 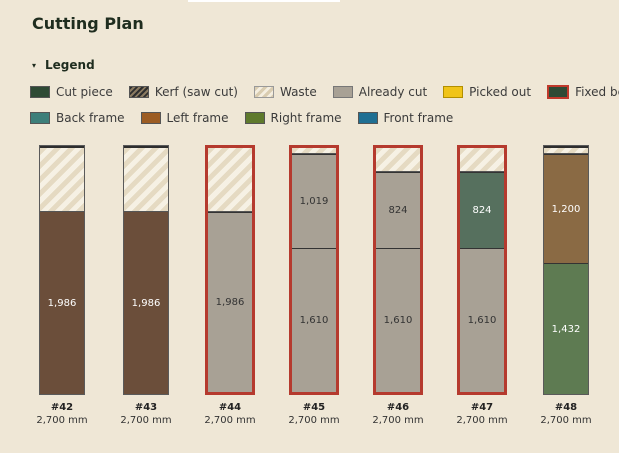 I want to click on beam-45: 1,019 1,610, so click(x=314, y=270).